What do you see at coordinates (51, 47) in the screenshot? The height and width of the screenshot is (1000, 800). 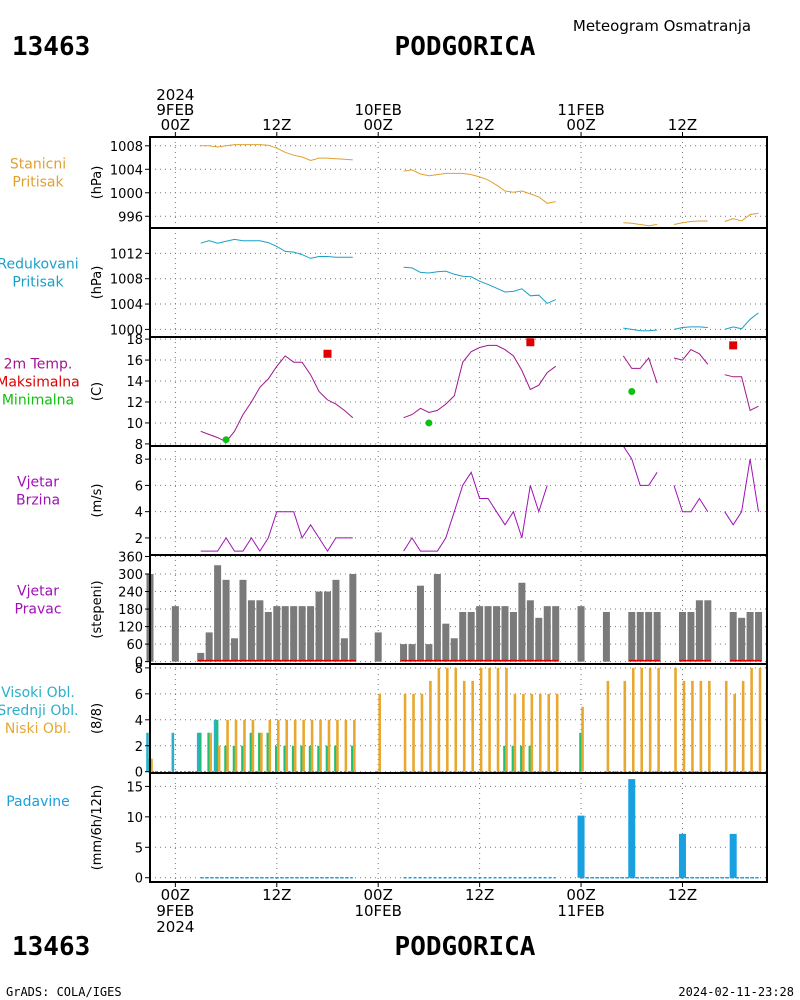 I see `station-id-top: 13463` at bounding box center [51, 47].